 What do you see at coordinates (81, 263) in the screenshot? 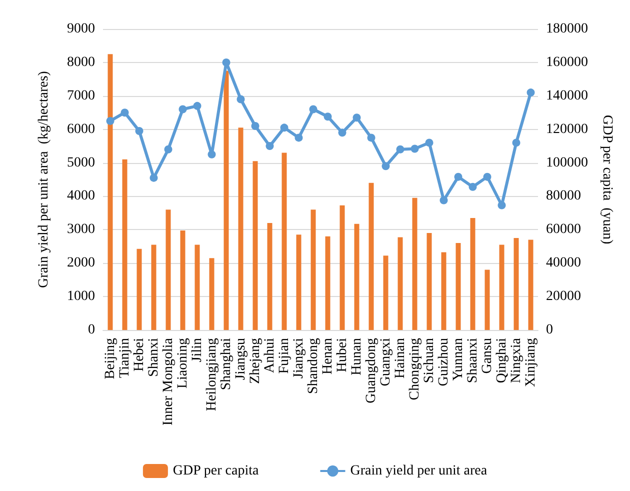
I see `y-tick-label: 2000` at bounding box center [81, 263].